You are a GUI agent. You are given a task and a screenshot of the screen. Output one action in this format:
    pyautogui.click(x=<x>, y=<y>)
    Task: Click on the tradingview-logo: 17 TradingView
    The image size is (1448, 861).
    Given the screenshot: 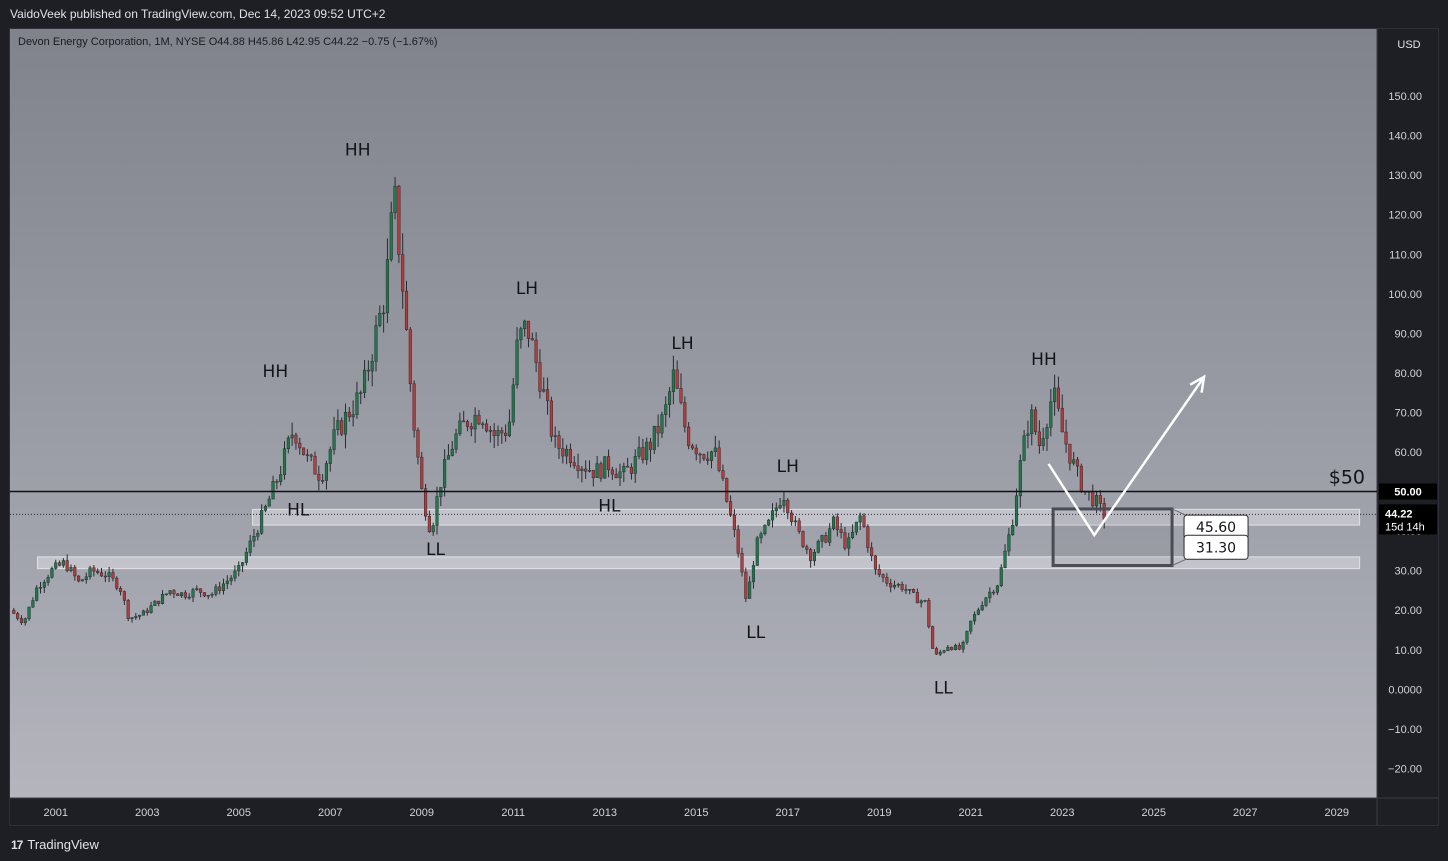 What is the action you would take?
    pyautogui.click(x=55, y=844)
    